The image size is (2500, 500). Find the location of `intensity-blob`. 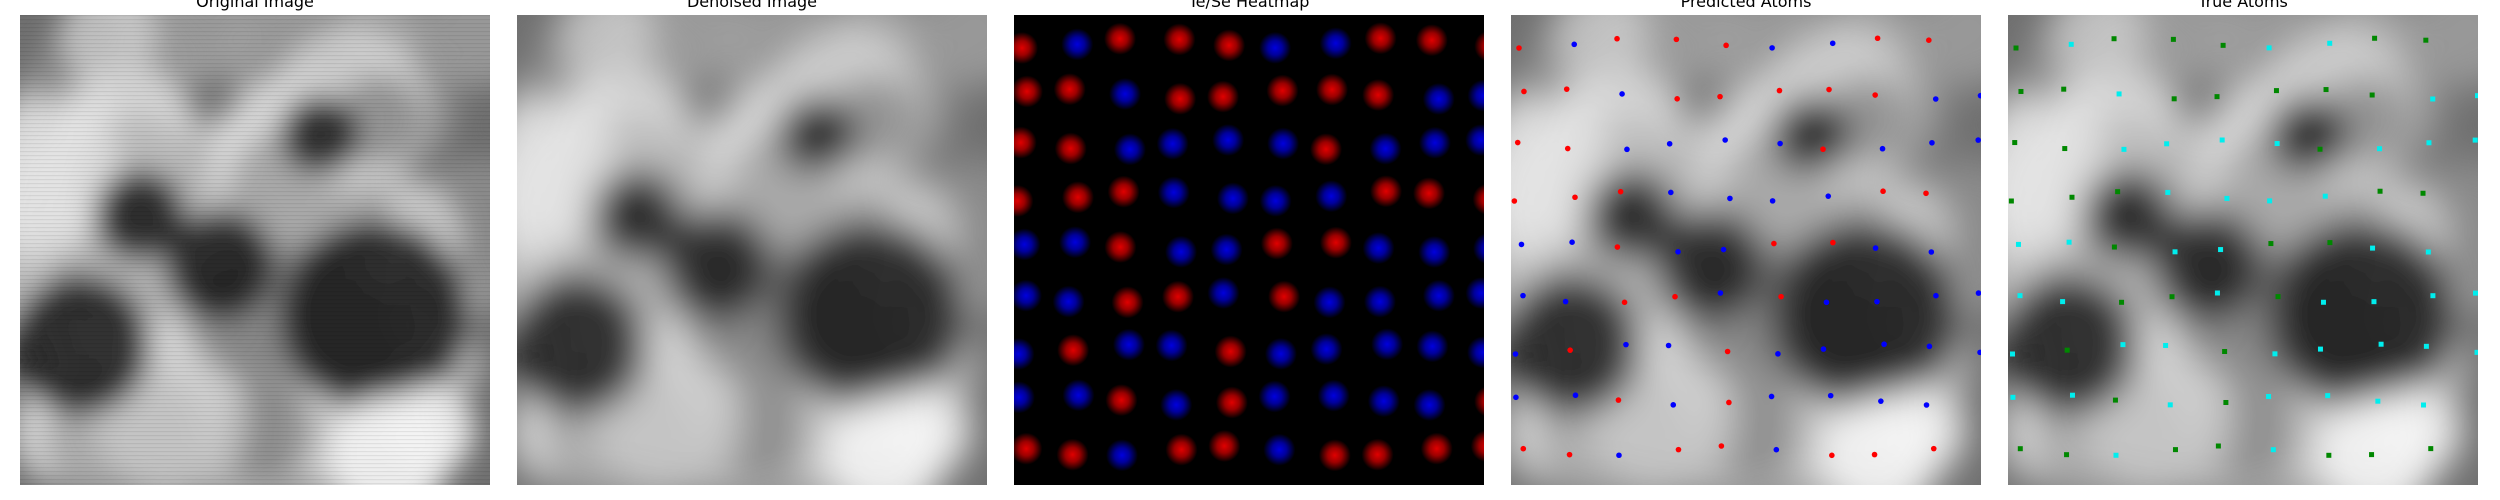

intensity-blob is located at coordinates (69, 168).